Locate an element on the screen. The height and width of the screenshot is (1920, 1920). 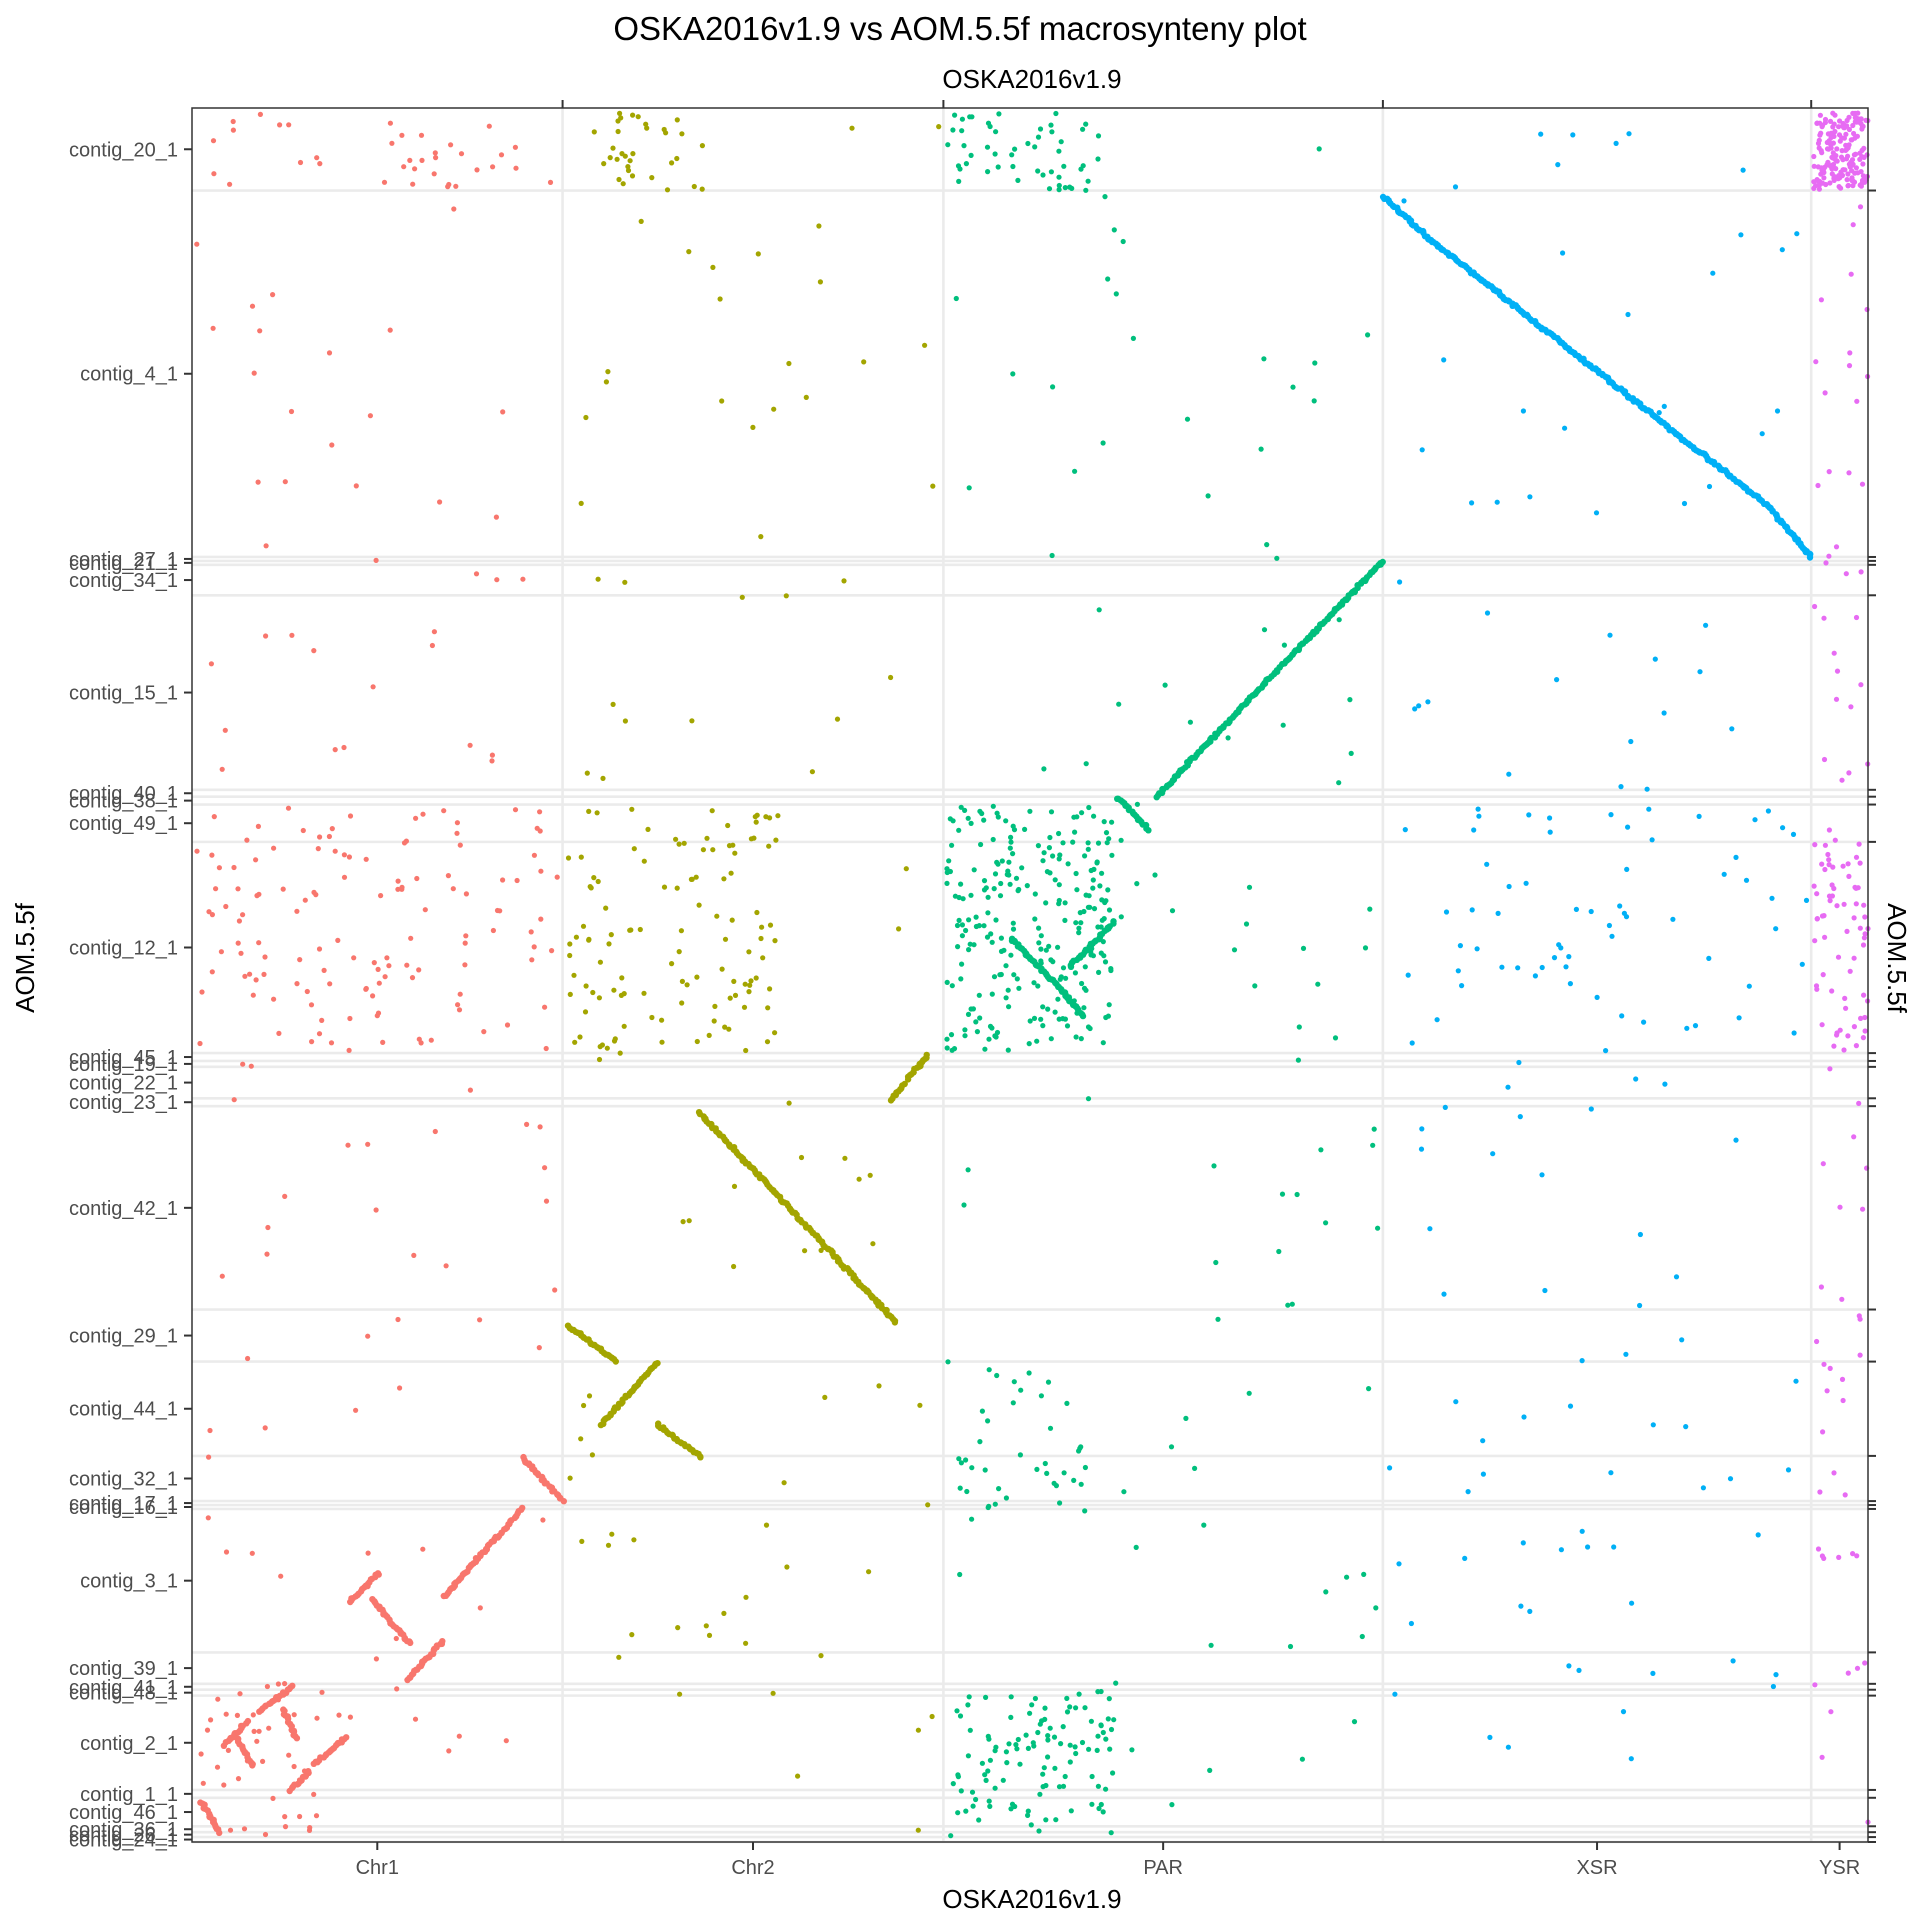
y-tick-label-contig_48_1: contig_48_1 is located at coordinates (123, 1694).